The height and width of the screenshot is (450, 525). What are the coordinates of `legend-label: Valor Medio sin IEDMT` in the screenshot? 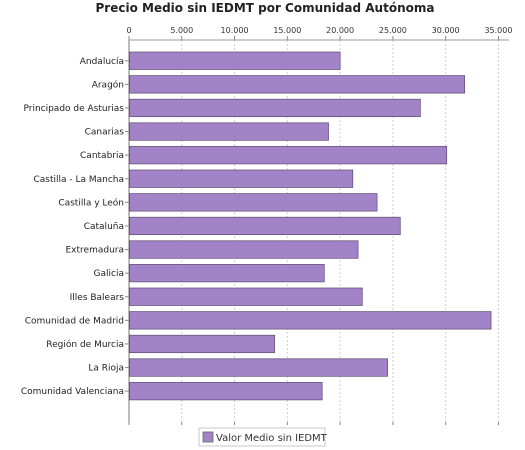 It's located at (272, 438).